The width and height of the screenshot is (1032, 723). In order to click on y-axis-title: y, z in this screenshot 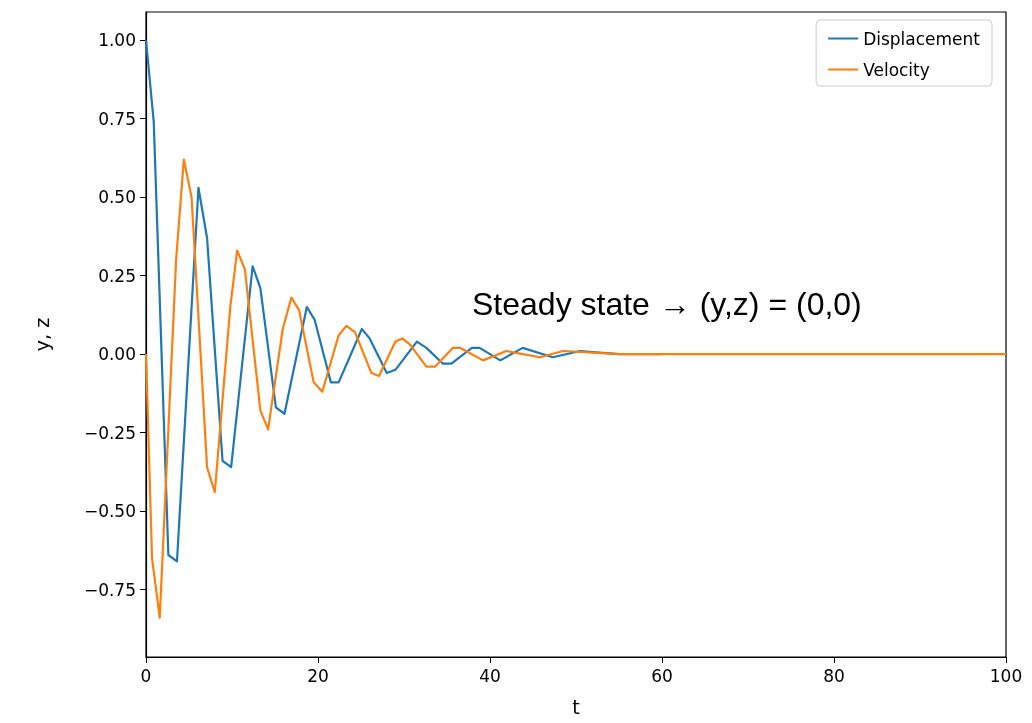, I will do `click(41, 334)`.